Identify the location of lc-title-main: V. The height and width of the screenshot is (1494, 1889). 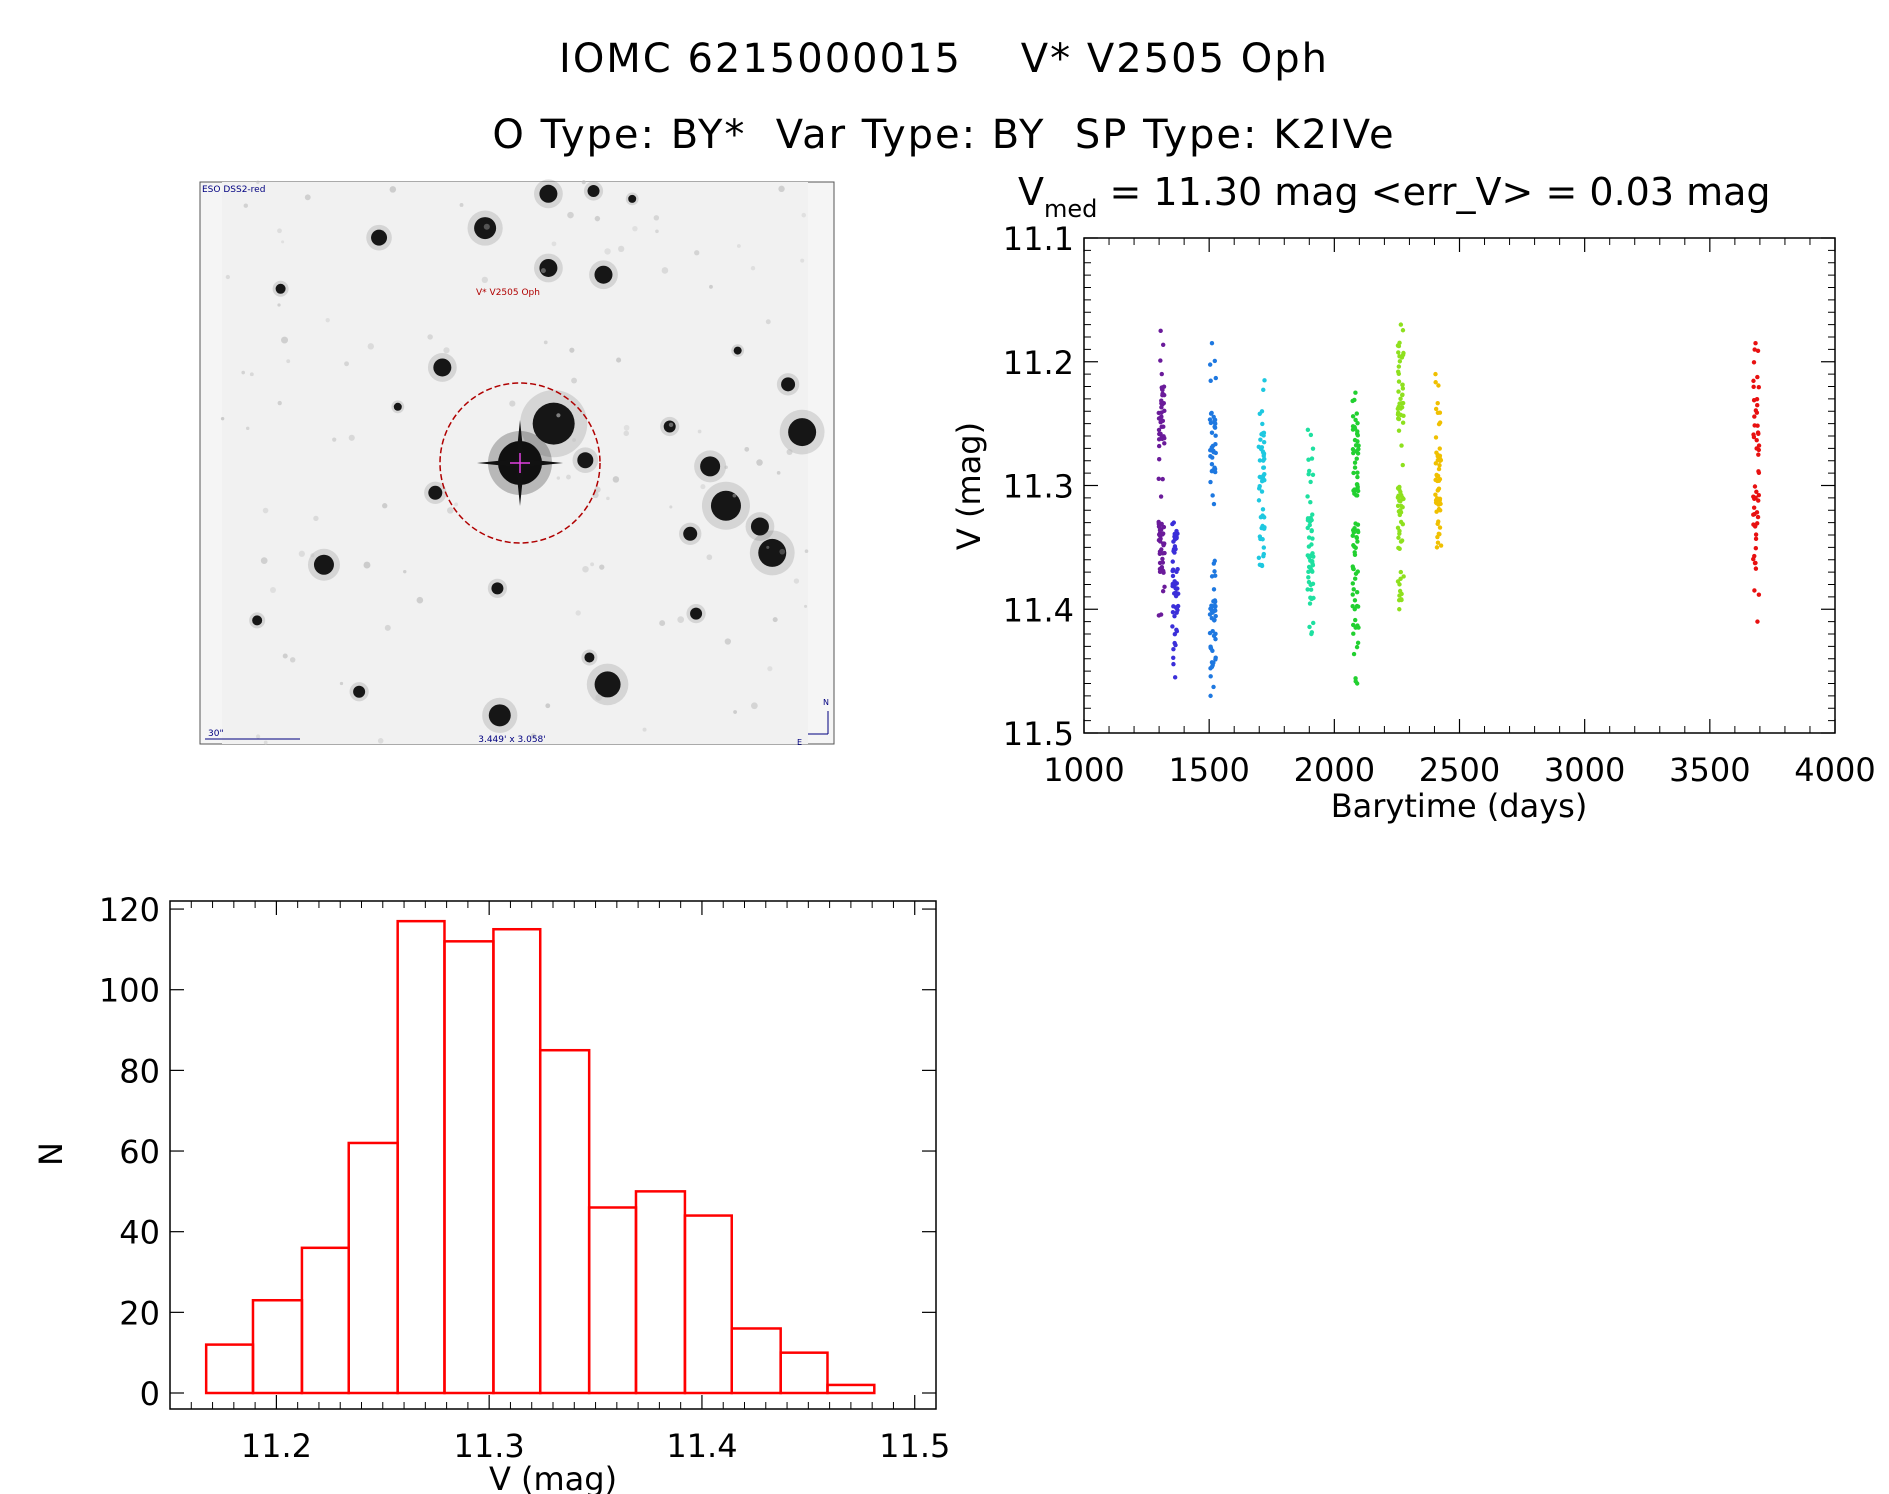
(1031, 192).